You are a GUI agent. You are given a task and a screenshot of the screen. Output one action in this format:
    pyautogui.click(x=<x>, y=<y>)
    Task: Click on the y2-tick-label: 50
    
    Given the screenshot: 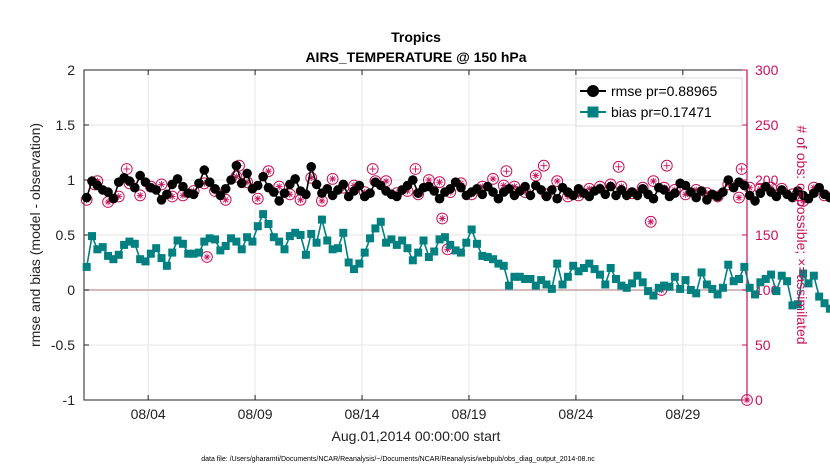 What is the action you would take?
    pyautogui.click(x=763, y=345)
    